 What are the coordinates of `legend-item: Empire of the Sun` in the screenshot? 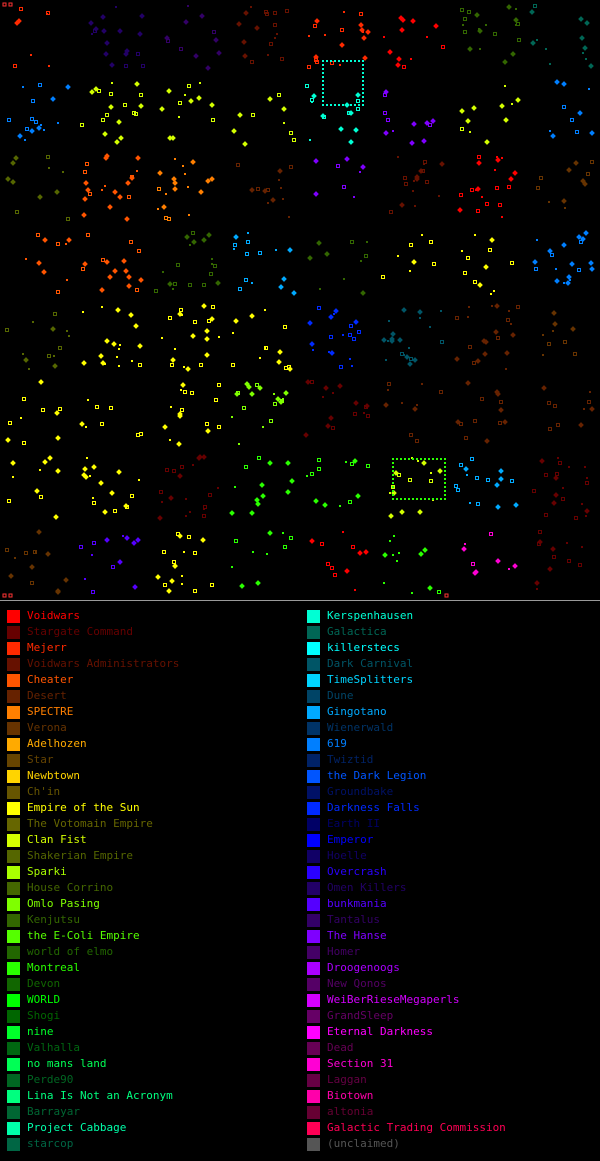 It's located at (152, 808).